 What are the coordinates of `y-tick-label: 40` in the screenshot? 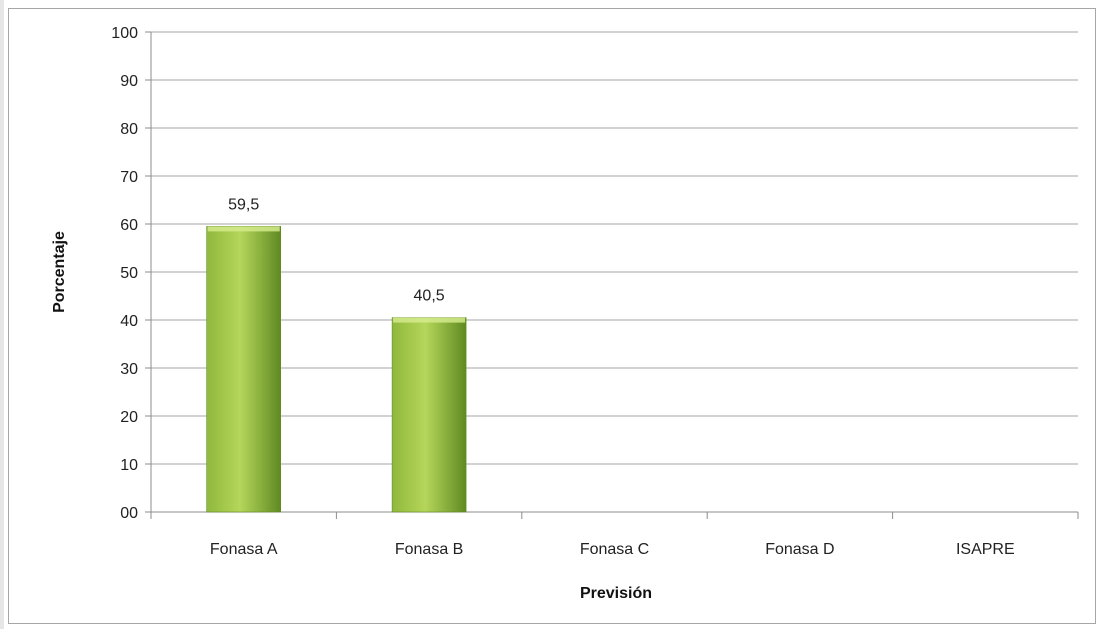 It's located at (129, 321).